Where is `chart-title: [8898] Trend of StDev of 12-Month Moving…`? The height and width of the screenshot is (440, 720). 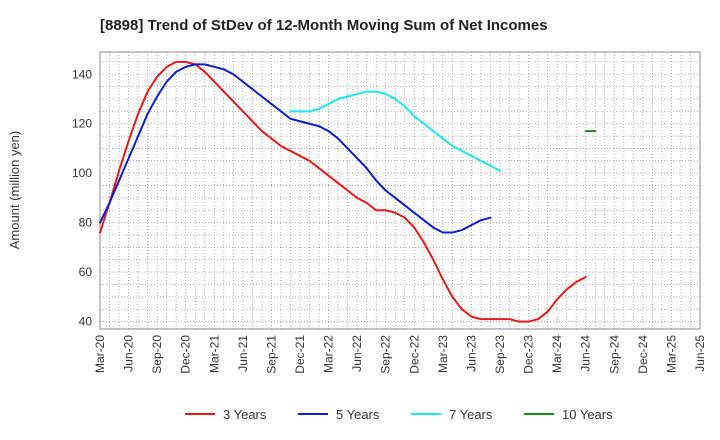 chart-title: [8898] Trend of StDev of 12-Month Moving… is located at coordinates (324, 25).